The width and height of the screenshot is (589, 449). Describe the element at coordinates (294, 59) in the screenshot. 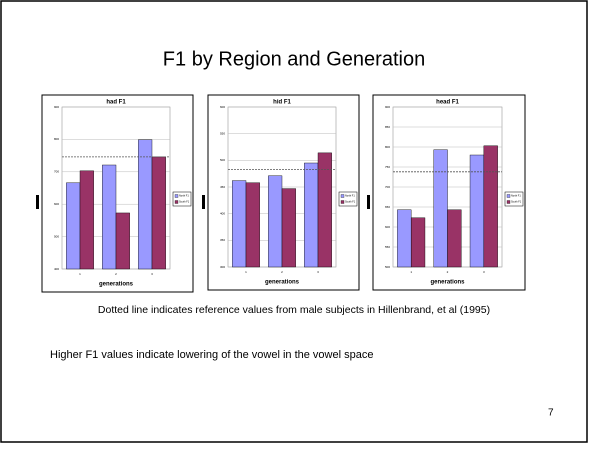

I see `slide-title: F1 by Region and Generation` at that location.